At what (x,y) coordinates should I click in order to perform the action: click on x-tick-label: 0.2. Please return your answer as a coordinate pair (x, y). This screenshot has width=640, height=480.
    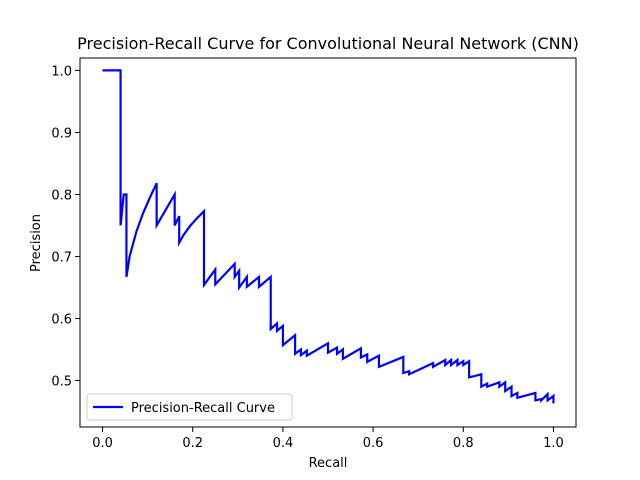
    Looking at the image, I should click on (192, 443).